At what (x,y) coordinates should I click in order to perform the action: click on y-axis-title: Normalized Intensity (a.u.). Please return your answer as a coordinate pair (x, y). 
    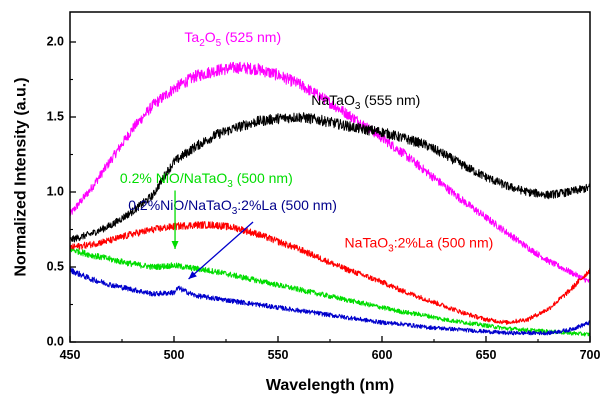
    Looking at the image, I should click on (21, 176).